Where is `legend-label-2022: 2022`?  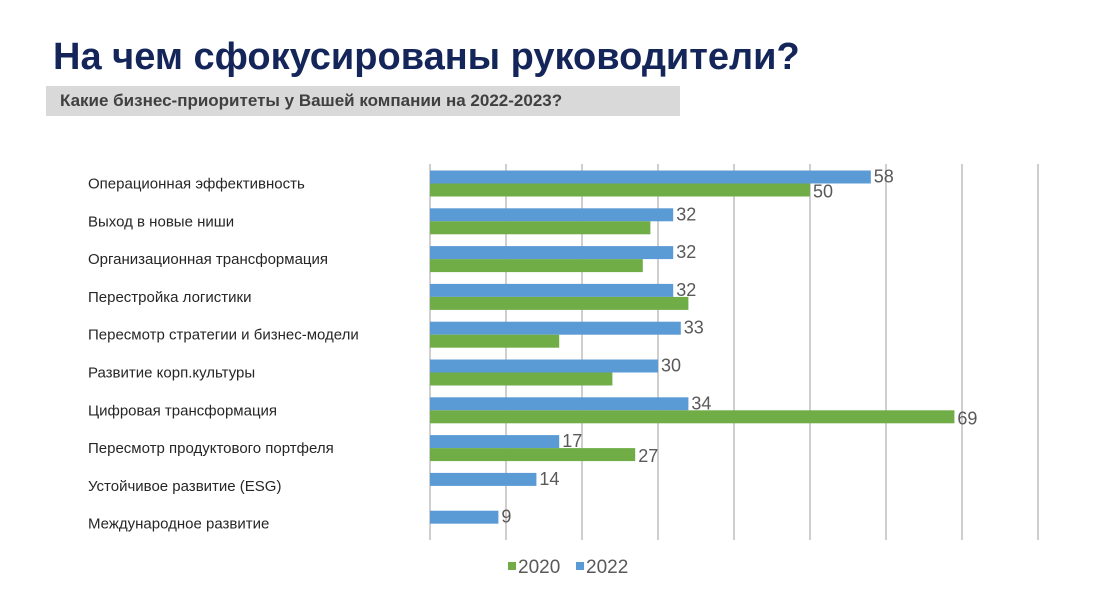 legend-label-2022: 2022 is located at coordinates (607, 567).